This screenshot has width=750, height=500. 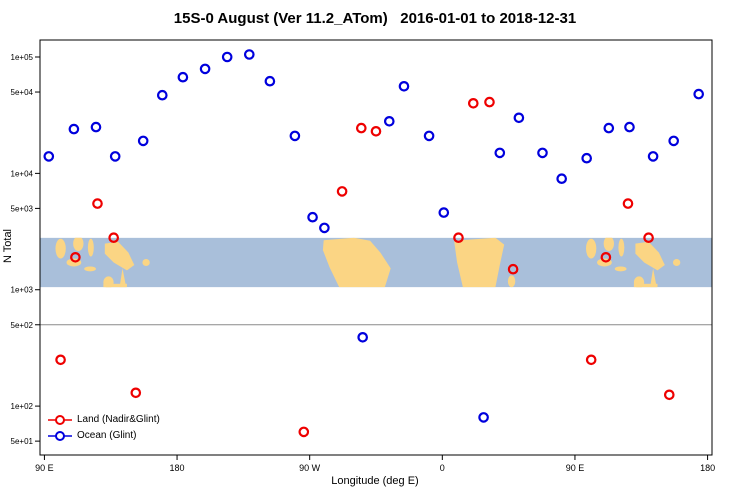 What do you see at coordinates (22, 173) in the screenshot?
I see `y-tick-label: 1e+04` at bounding box center [22, 173].